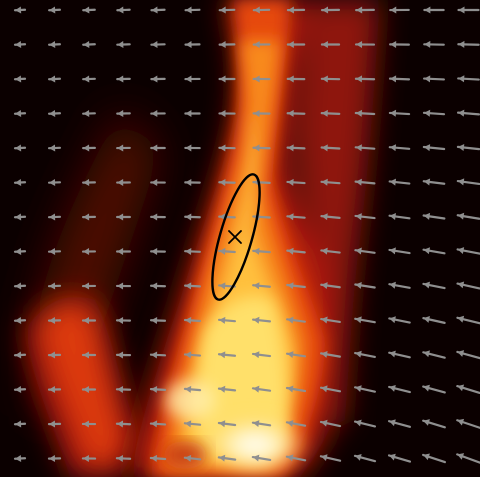  I want to click on hotspot-bottom, so click(237, 428).